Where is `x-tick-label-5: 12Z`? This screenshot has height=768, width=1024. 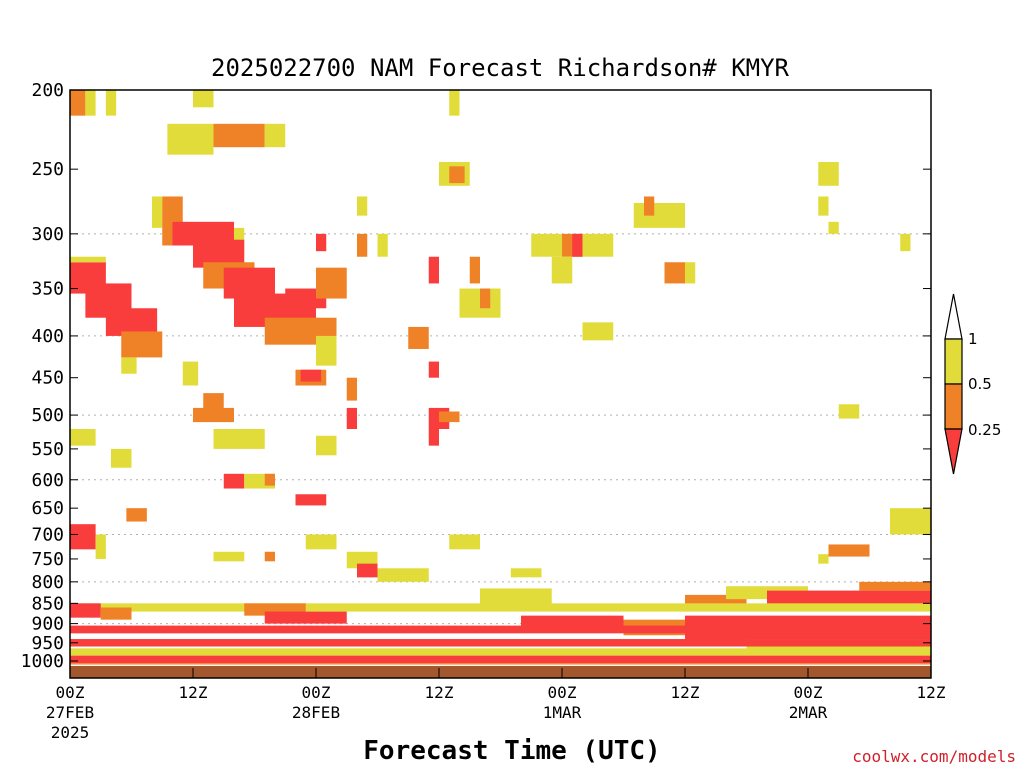 x-tick-label-5: 12Z is located at coordinates (685, 692).